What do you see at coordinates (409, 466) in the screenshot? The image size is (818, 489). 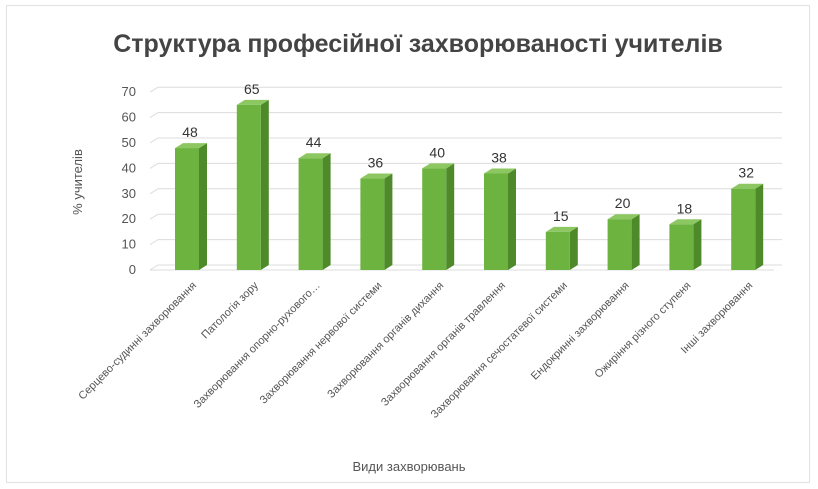 I see `x-axis-title: Види захворювань` at bounding box center [409, 466].